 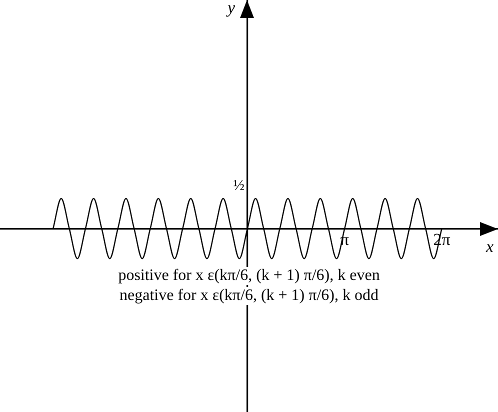 I want to click on text: positive for x ε(kπ/6, (k + 1) π/6), k even, so click(x=249, y=275).